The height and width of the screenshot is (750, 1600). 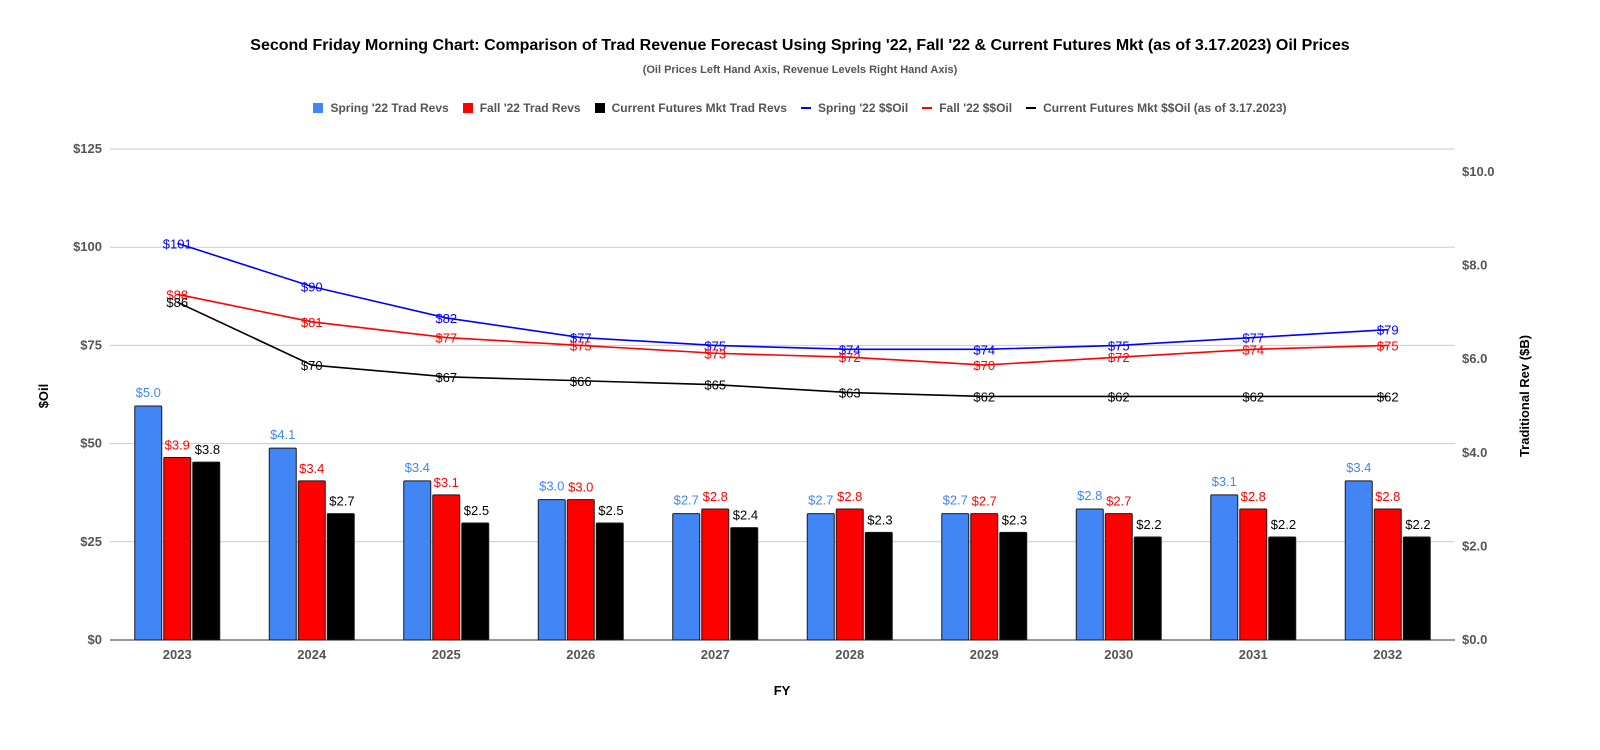 What do you see at coordinates (177, 444) in the screenshot?
I see `bar-data-label: $3.9` at bounding box center [177, 444].